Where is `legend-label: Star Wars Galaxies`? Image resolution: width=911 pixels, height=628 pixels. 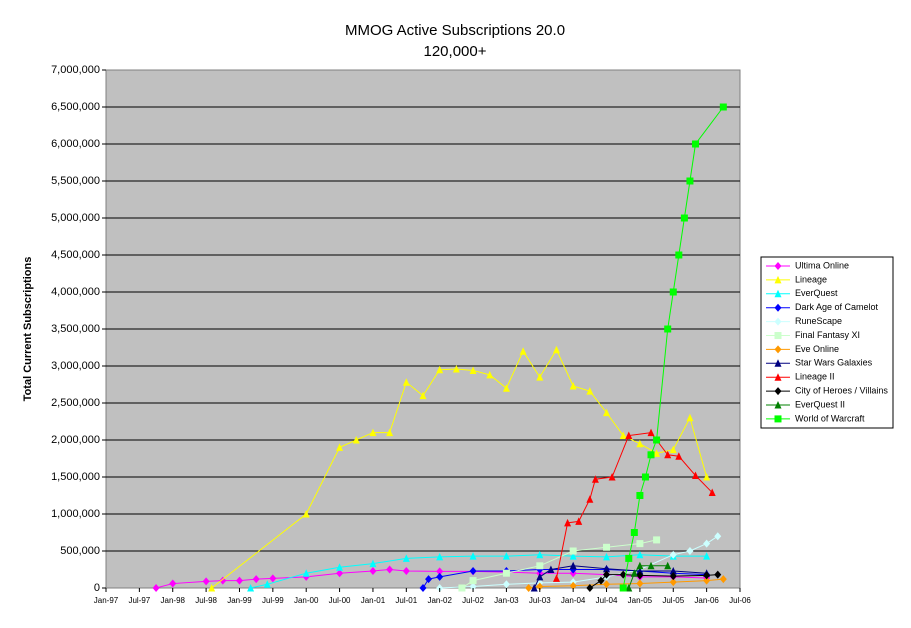
legend-label: Star Wars Galaxies is located at coordinates (834, 363).